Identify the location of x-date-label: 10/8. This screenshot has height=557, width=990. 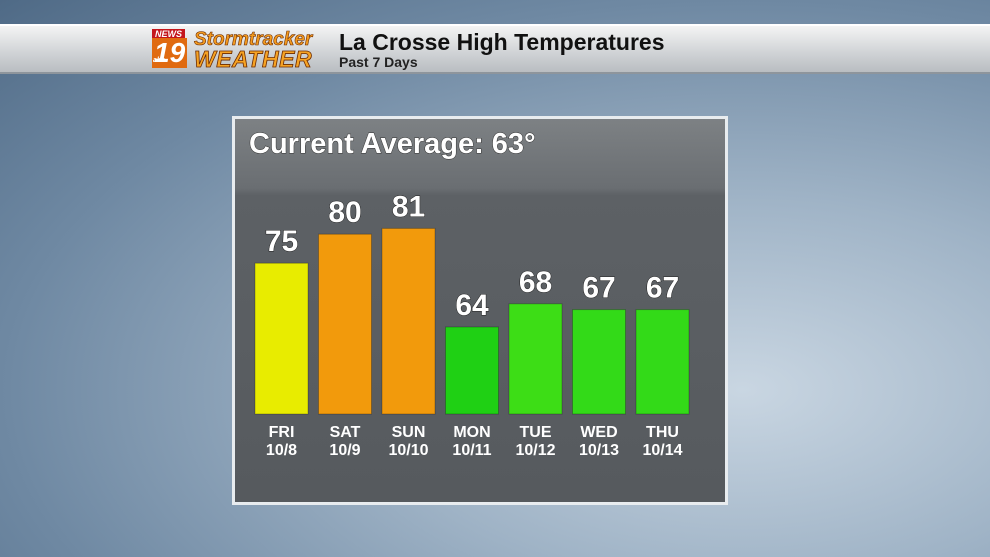
(281, 450).